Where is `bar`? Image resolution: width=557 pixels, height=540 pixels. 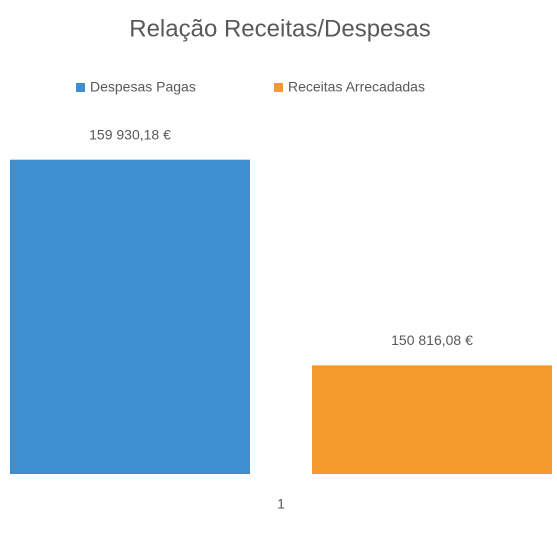 bar is located at coordinates (432, 419).